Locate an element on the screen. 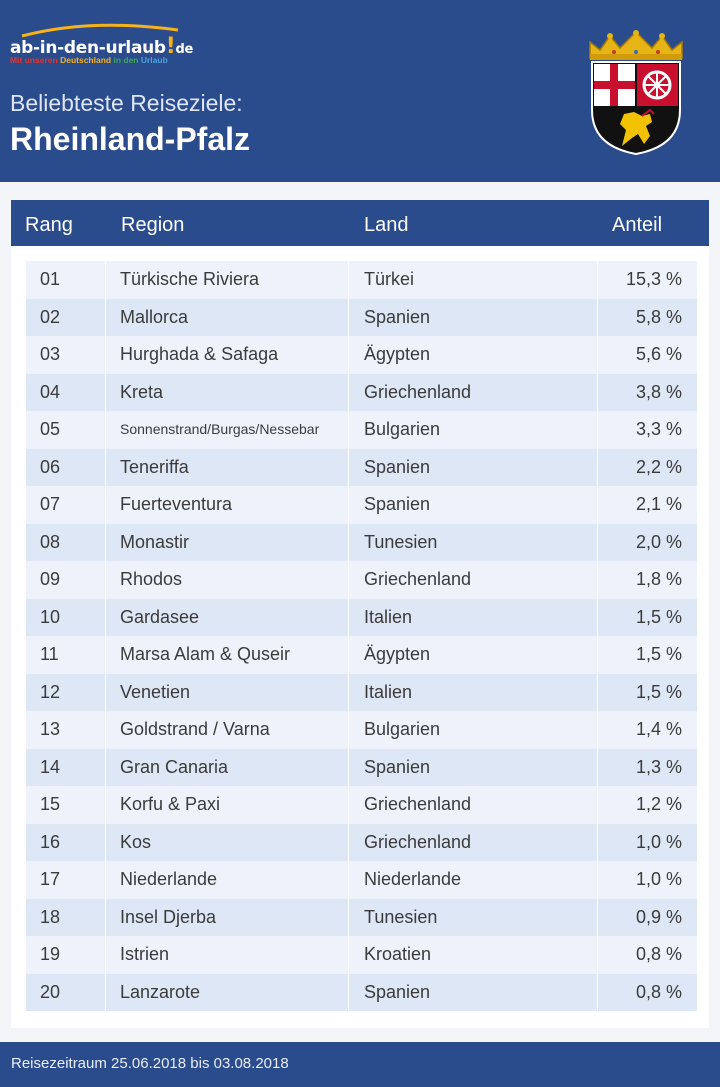 This screenshot has height=1087, width=720. table-row: 07 Fuerteventura Spanien 2,1 % is located at coordinates (361, 505).